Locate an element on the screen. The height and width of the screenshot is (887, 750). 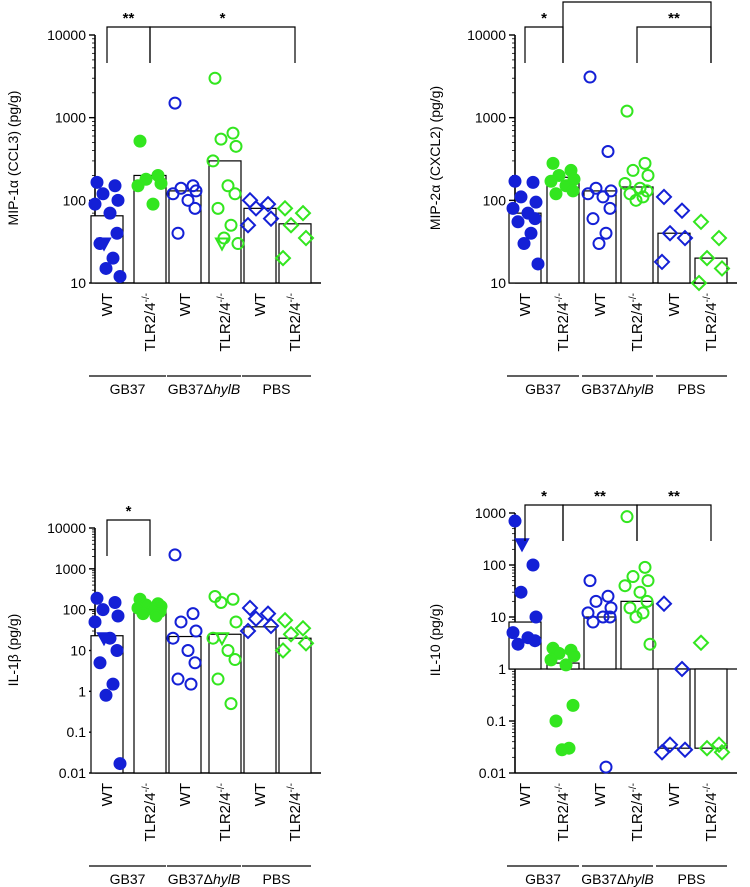
group-label: GB37ΔhylB is located at coordinates (204, 879).